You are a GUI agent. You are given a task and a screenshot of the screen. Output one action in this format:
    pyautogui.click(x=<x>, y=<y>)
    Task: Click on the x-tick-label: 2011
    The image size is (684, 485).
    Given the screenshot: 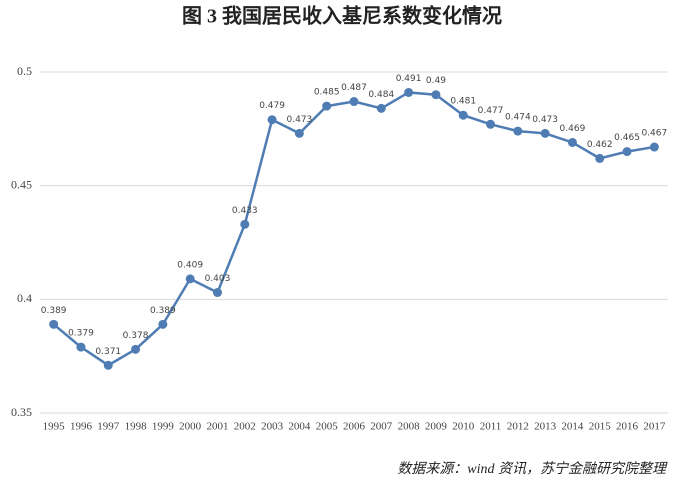 What is the action you would take?
    pyautogui.click(x=491, y=427)
    